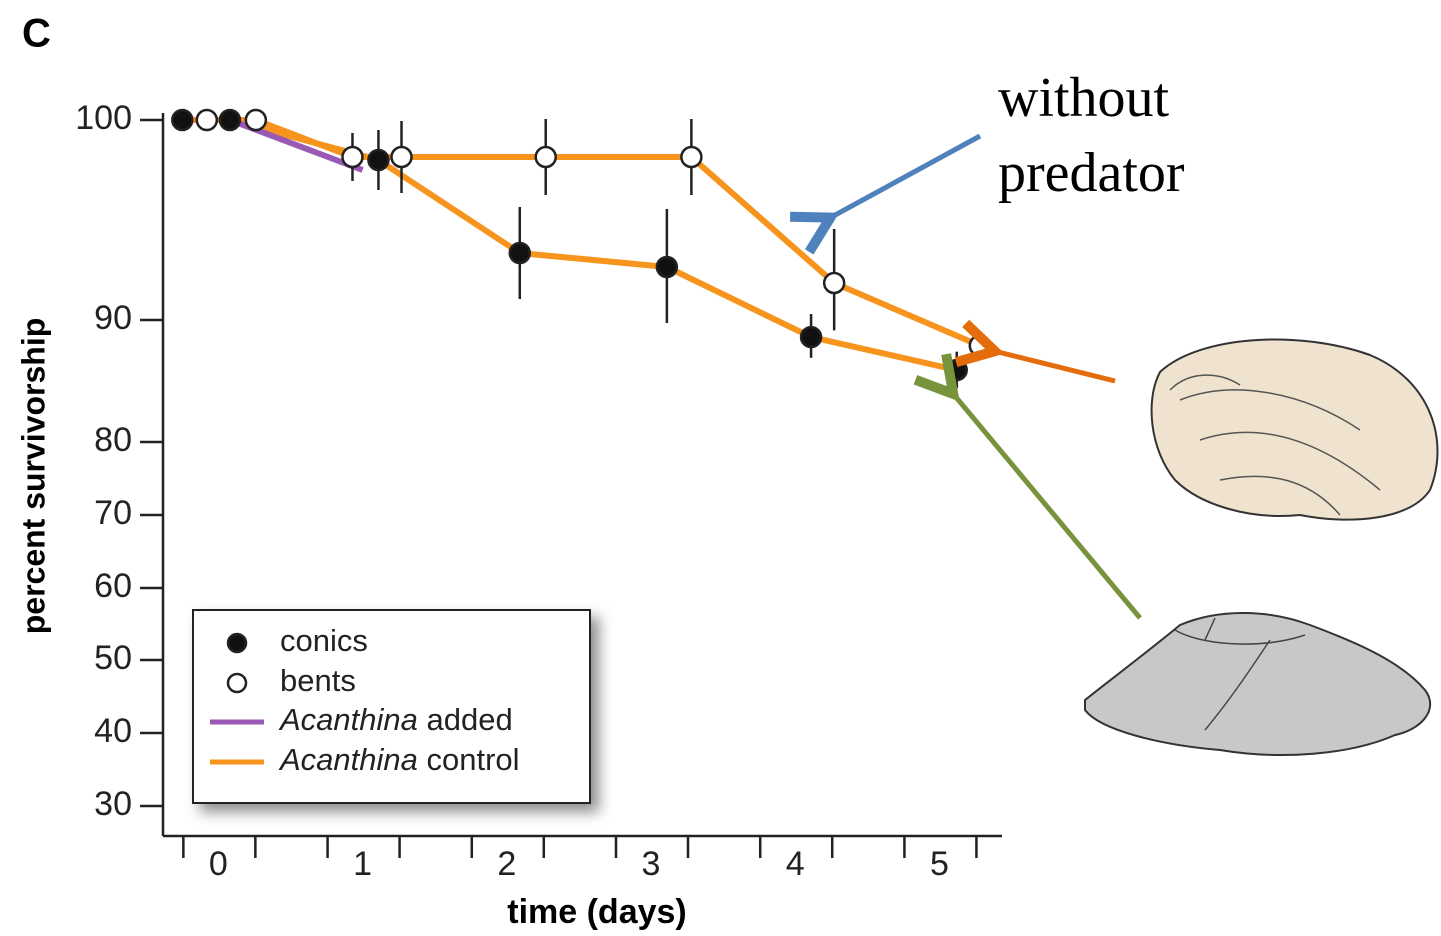  Describe the element at coordinates (597, 912) in the screenshot. I see `x-axis-label: time (days)` at that location.